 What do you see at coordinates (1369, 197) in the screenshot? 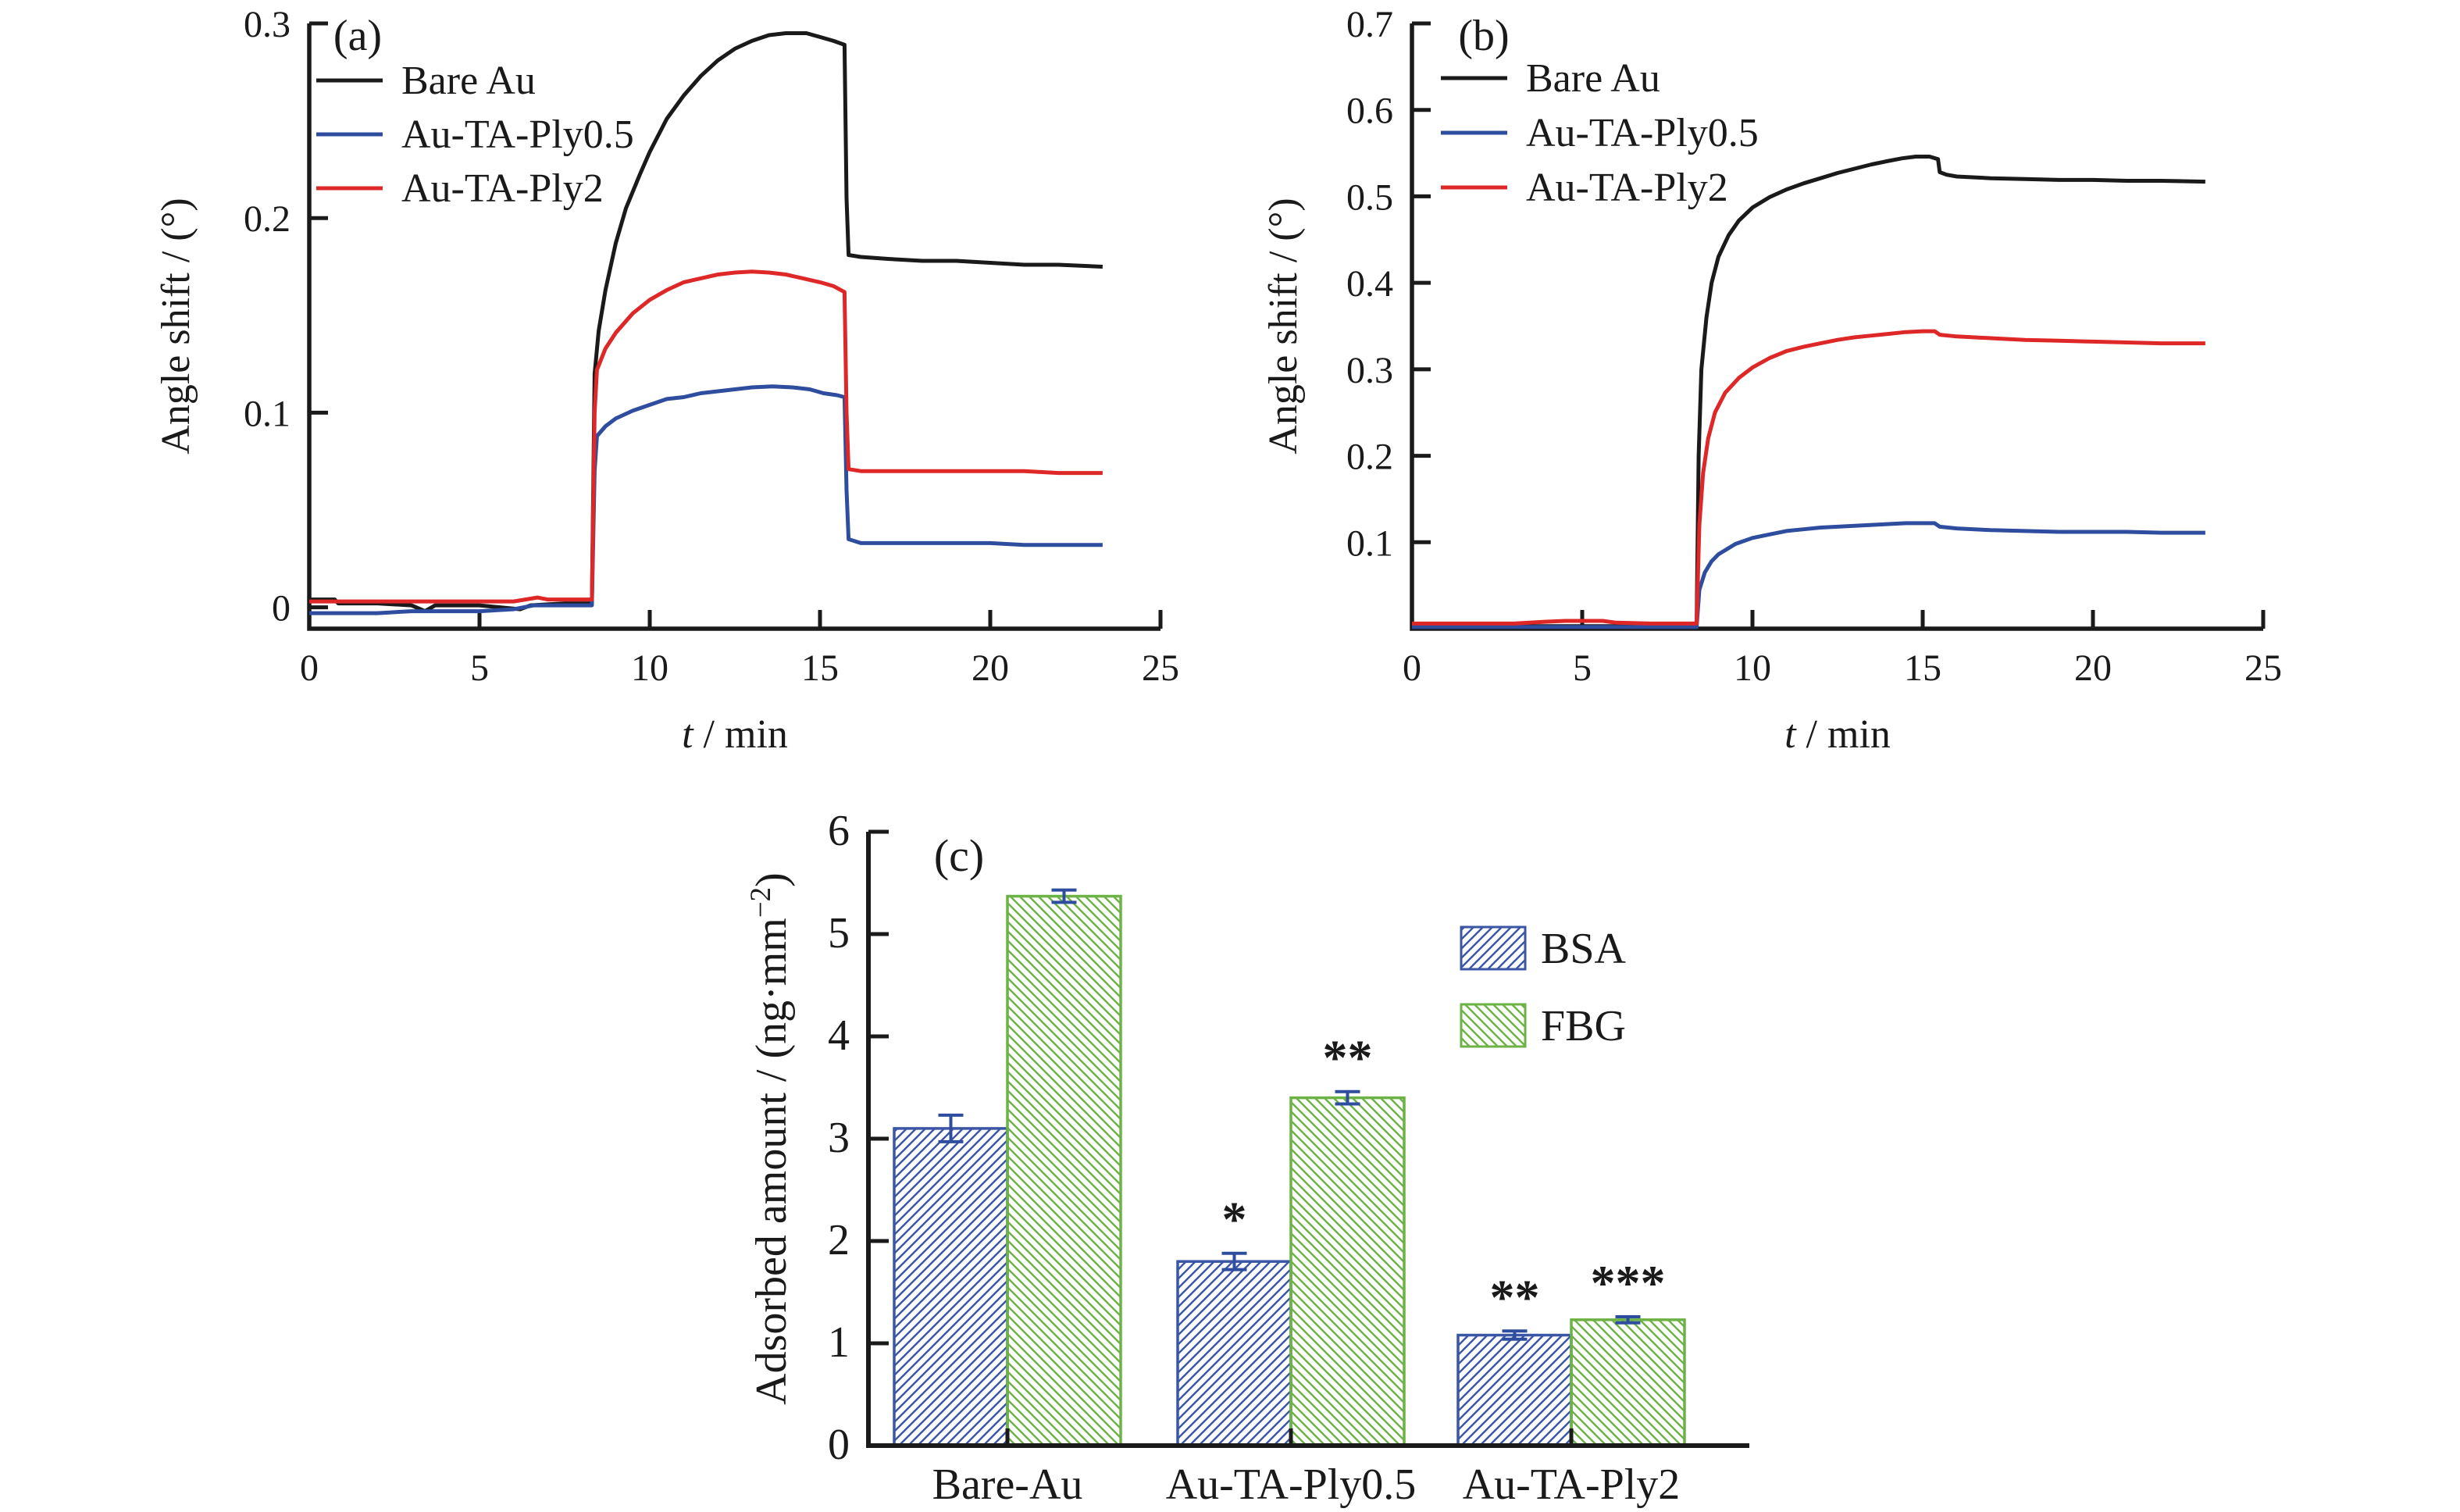
I see `y-tick-label: 0.5` at bounding box center [1369, 197].